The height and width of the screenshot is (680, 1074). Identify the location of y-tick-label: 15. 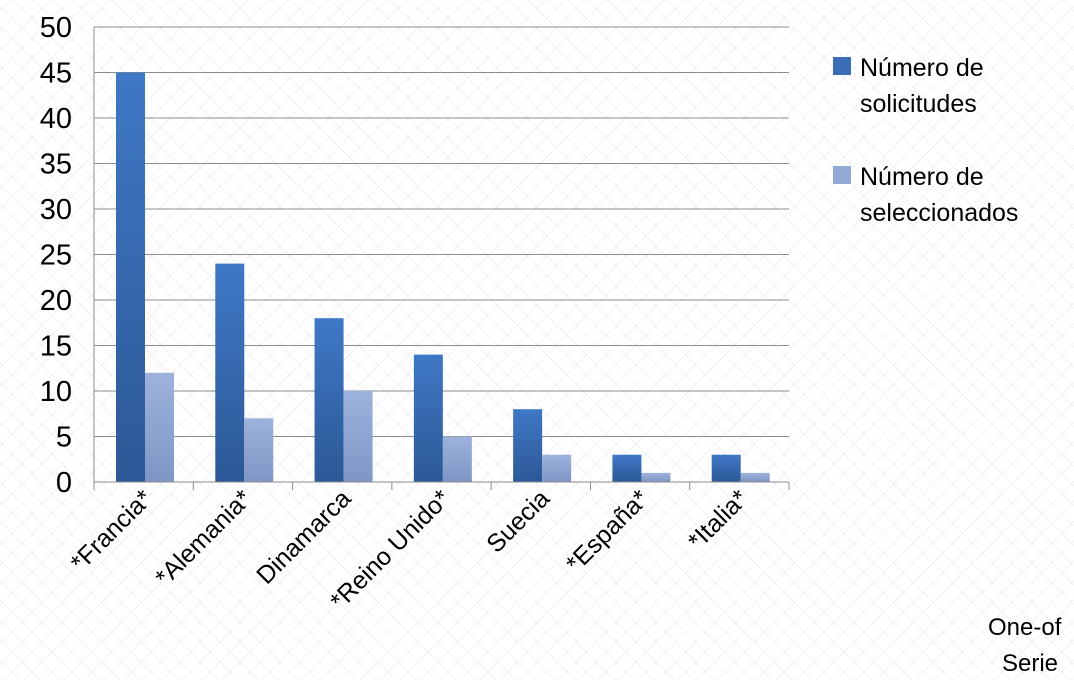
(56, 347).